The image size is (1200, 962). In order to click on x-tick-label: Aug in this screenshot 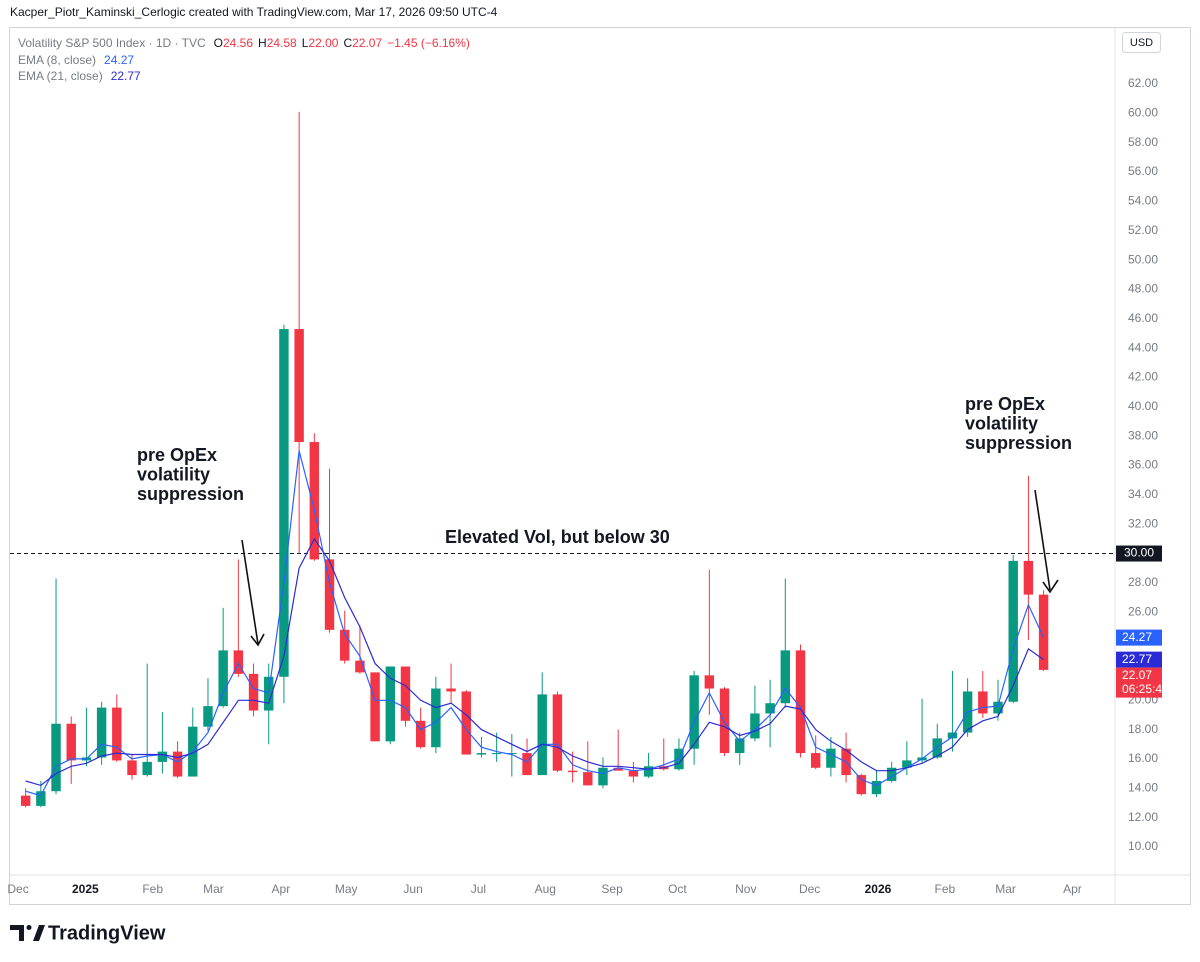, I will do `click(545, 889)`.